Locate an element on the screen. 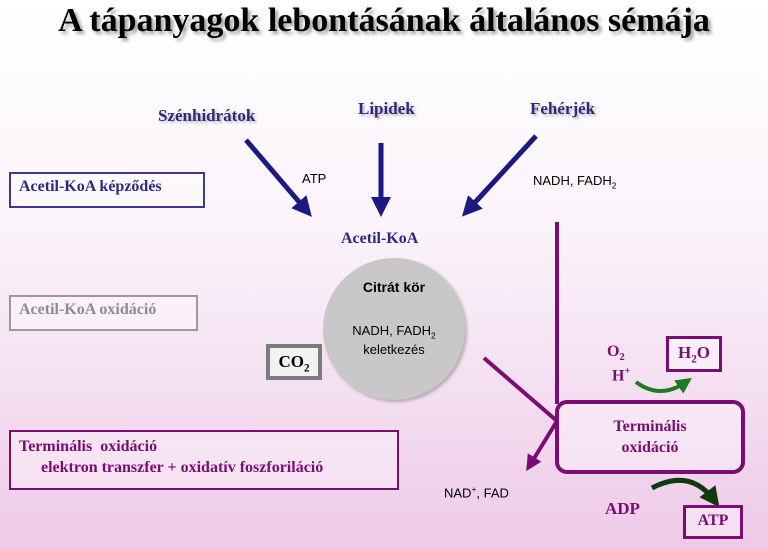 This screenshot has height=550, width=768. arrow-o2-to-h2o is located at coordinates (663, 385).